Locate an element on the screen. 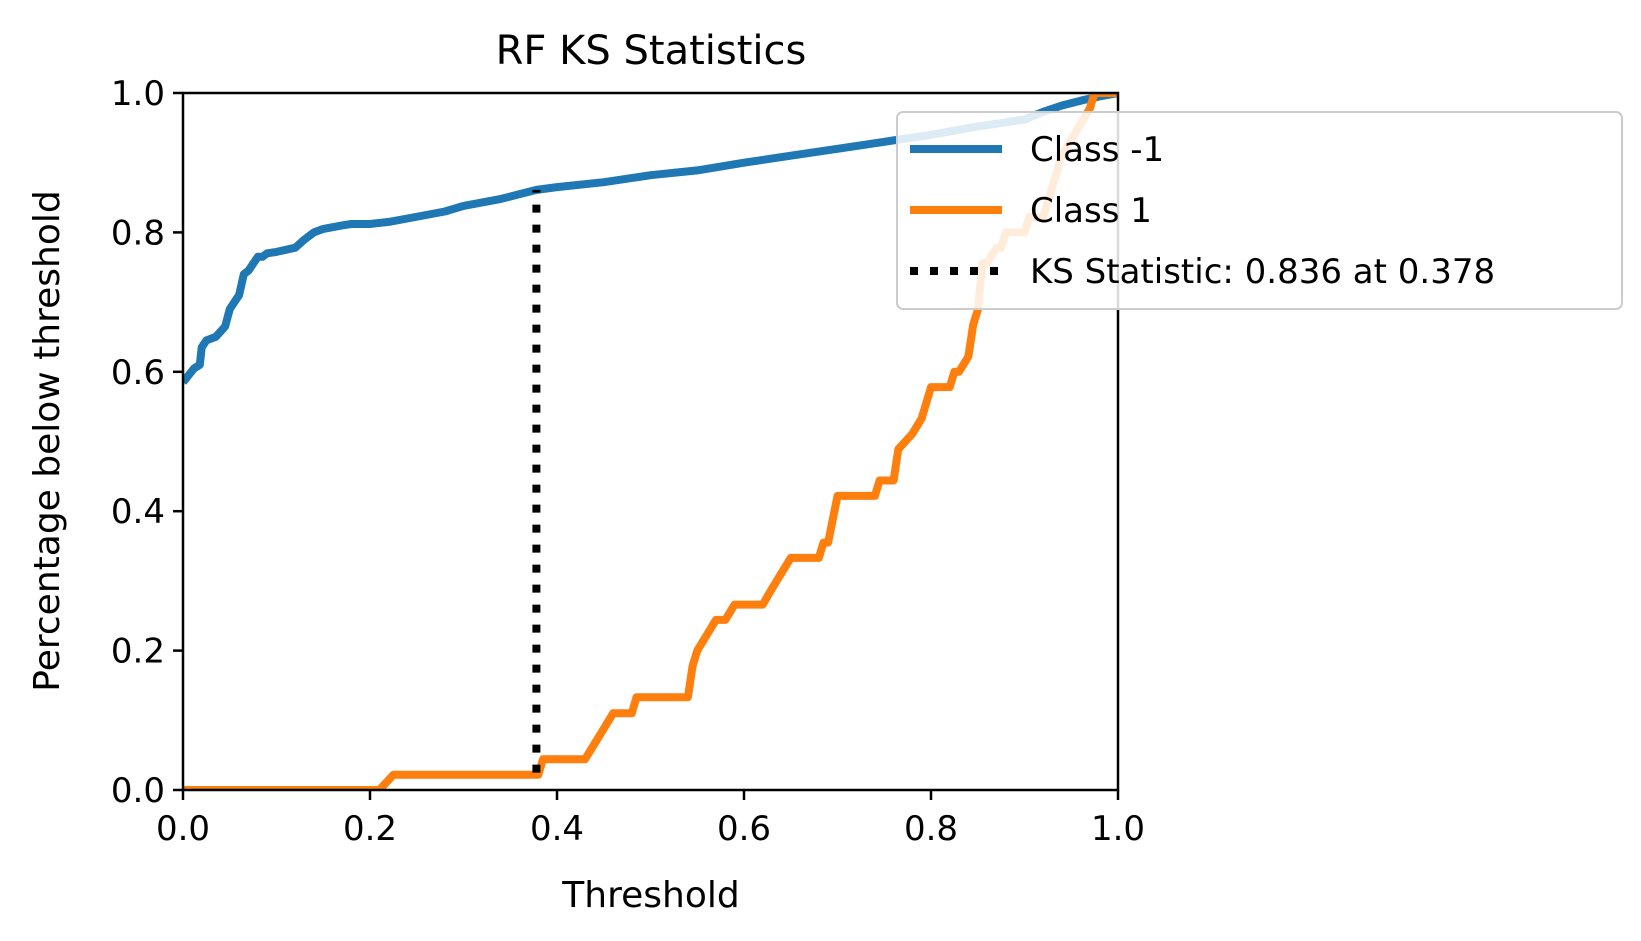 This screenshot has width=1641, height=941. x-tick-label: 0.4 is located at coordinates (557, 829).